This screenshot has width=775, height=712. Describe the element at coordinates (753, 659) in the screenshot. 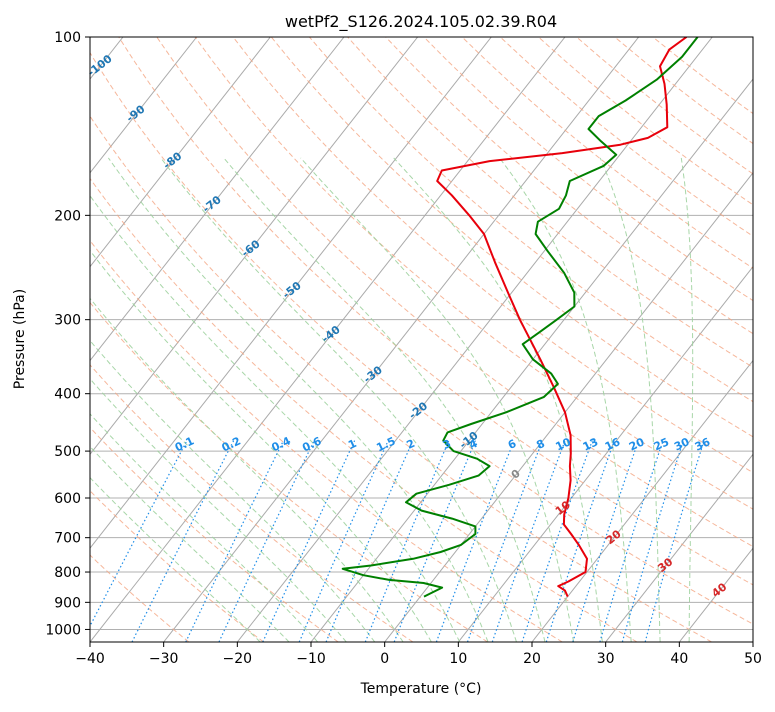

I see `x-tick-label: 50` at that location.